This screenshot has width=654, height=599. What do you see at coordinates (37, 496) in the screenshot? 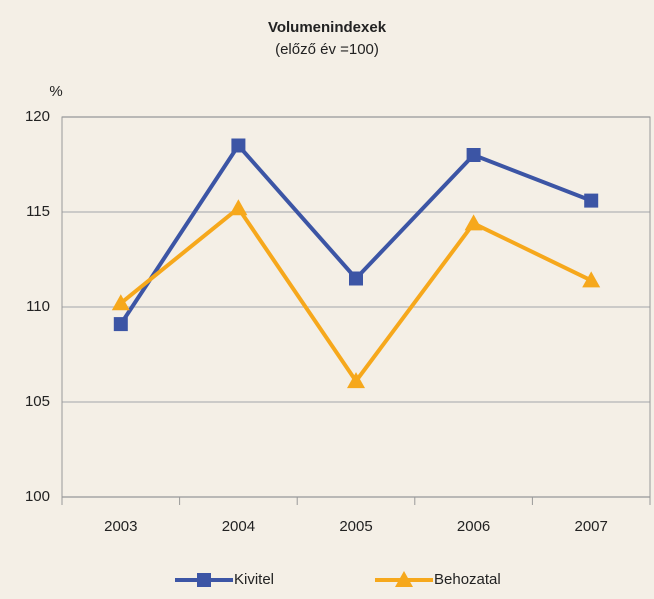
I see `y-tick-label: 100` at bounding box center [37, 496].